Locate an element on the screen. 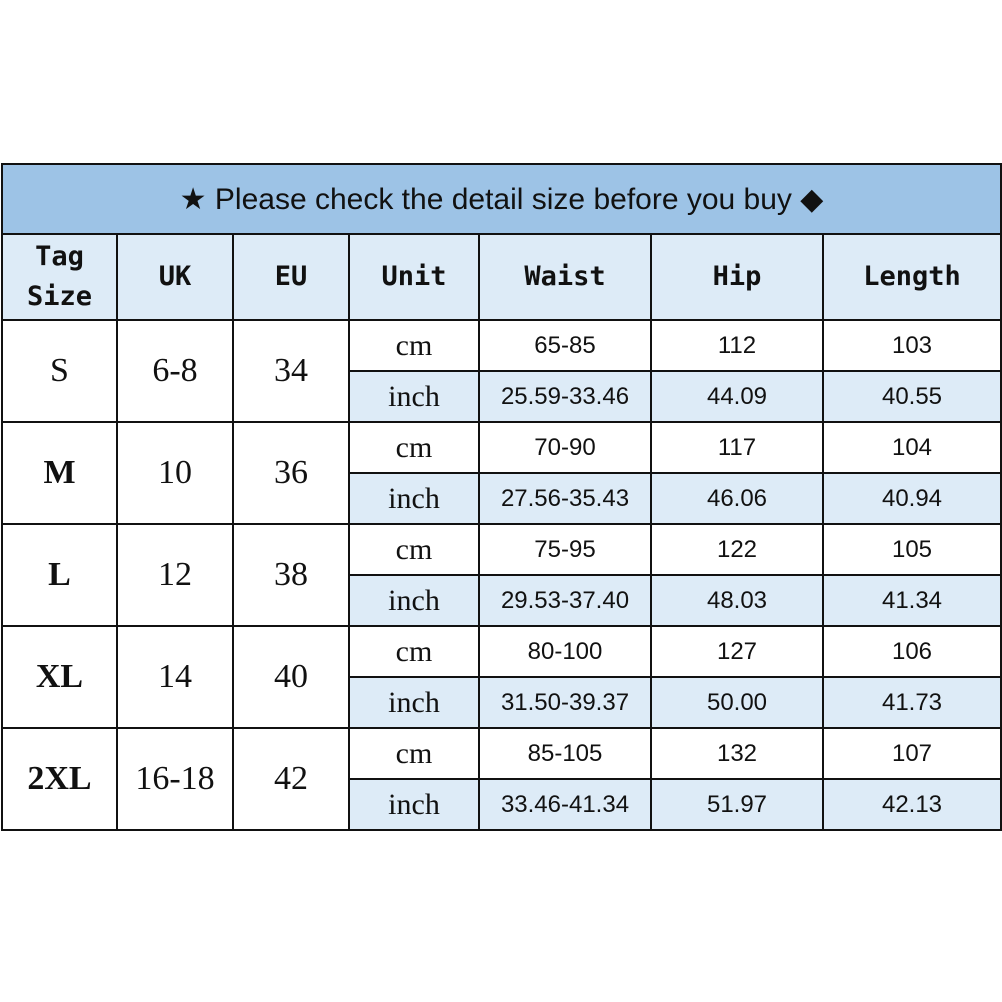  waist-cell: 27.56-35.43 is located at coordinates (565, 498).